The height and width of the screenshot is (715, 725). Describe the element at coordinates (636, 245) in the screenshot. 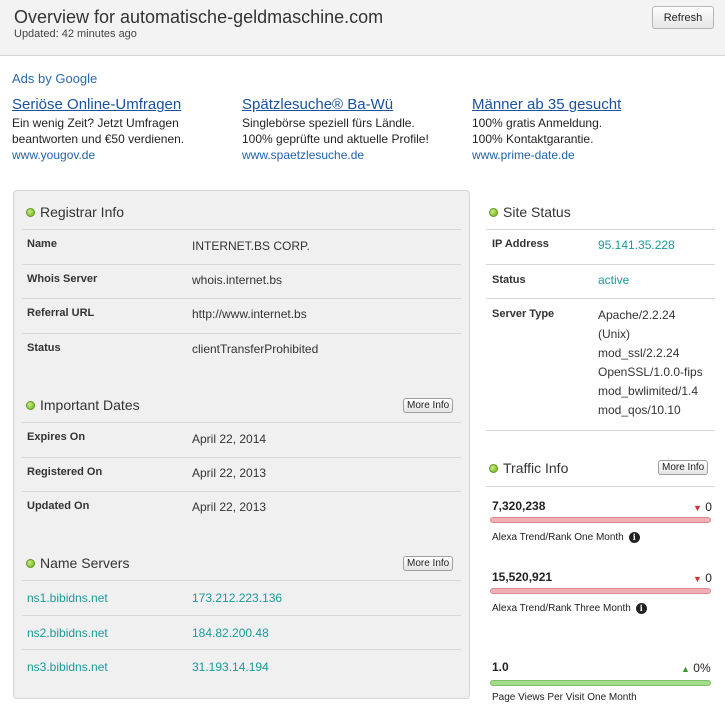

I see `ip-address-link: 95.141.35.228` at that location.